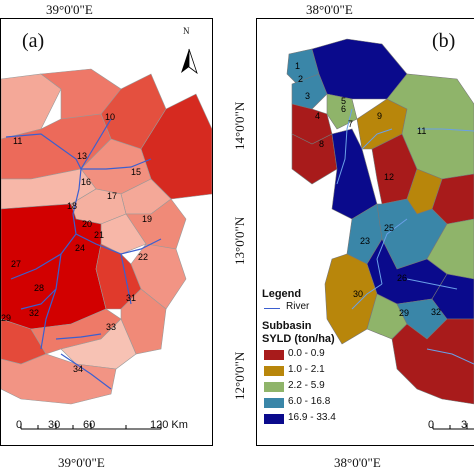 Image resolution: width=474 pixels, height=474 pixels. What do you see at coordinates (350, 124) in the screenshot?
I see `subbasin-label: 7` at bounding box center [350, 124].